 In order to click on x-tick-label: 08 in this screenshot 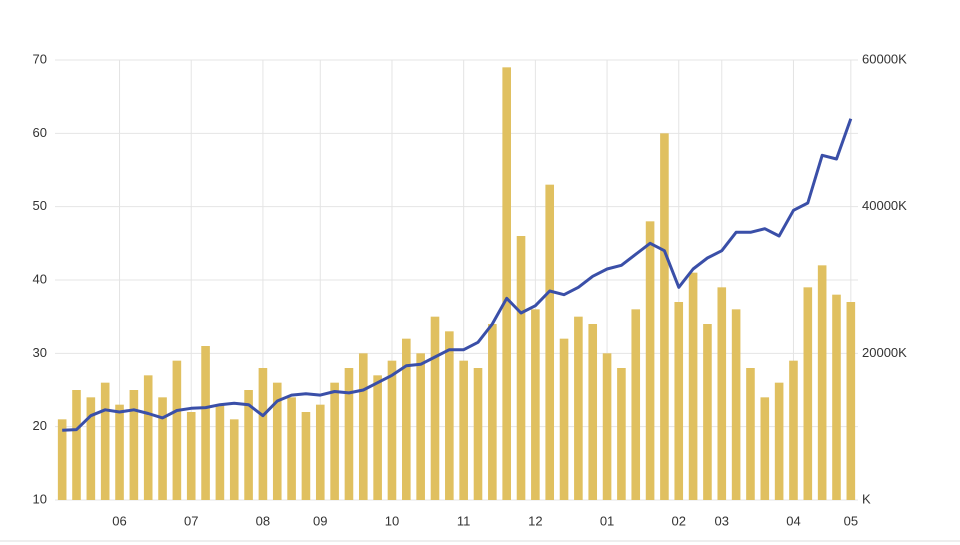, I will do `click(263, 520)`.